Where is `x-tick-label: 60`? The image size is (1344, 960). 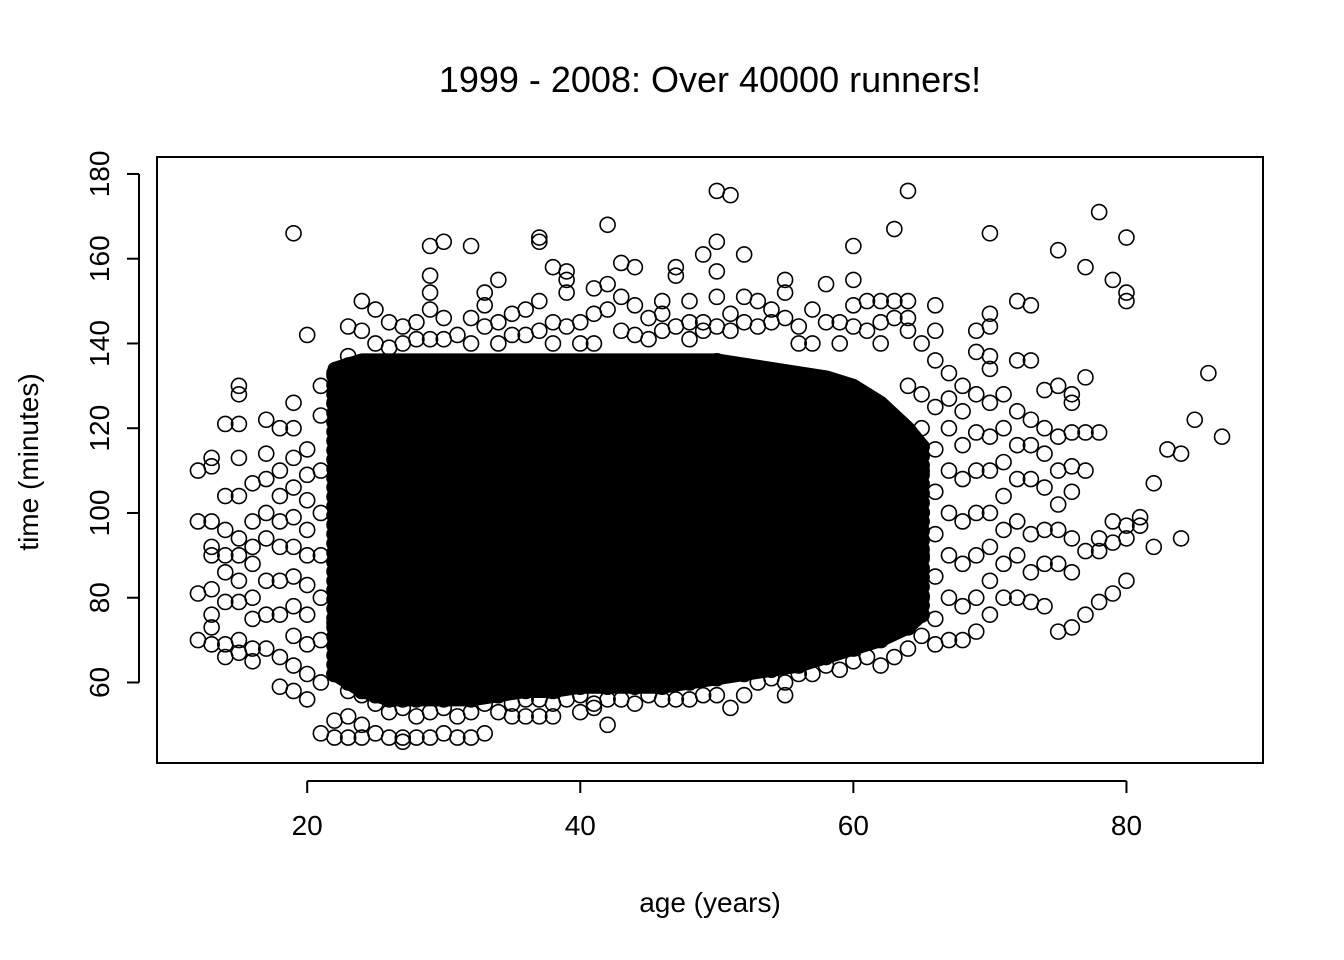
x-tick-label: 60 is located at coordinates (853, 825).